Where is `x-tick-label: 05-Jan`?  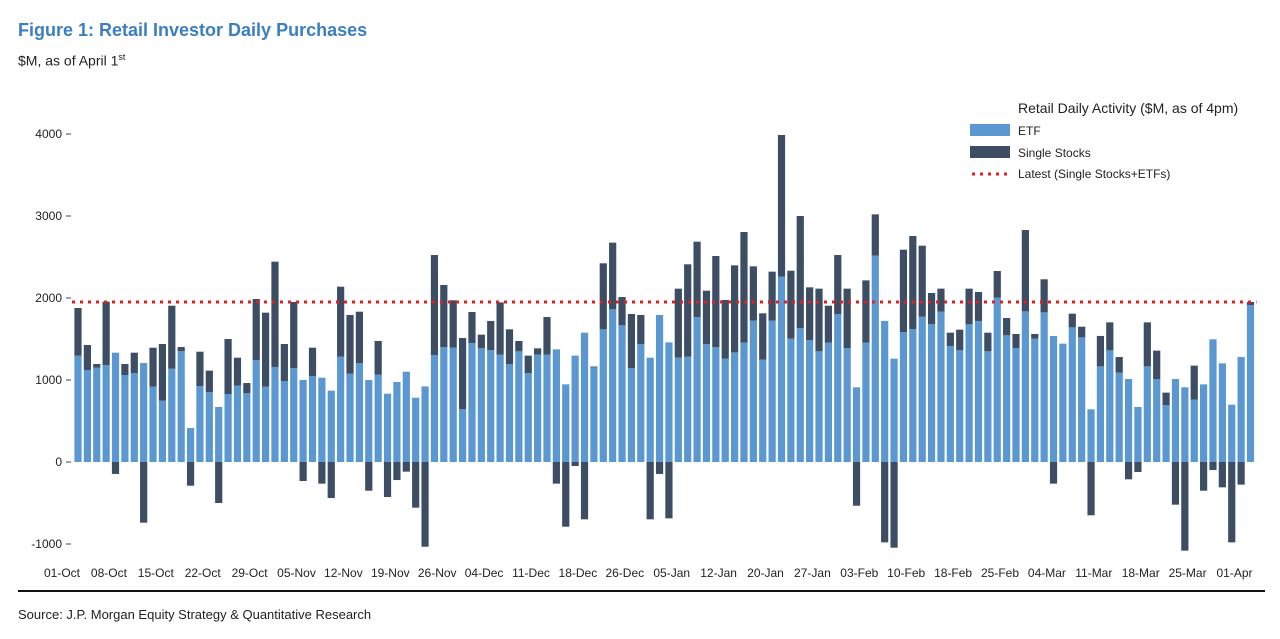
x-tick-label: 05-Jan is located at coordinates (671, 573).